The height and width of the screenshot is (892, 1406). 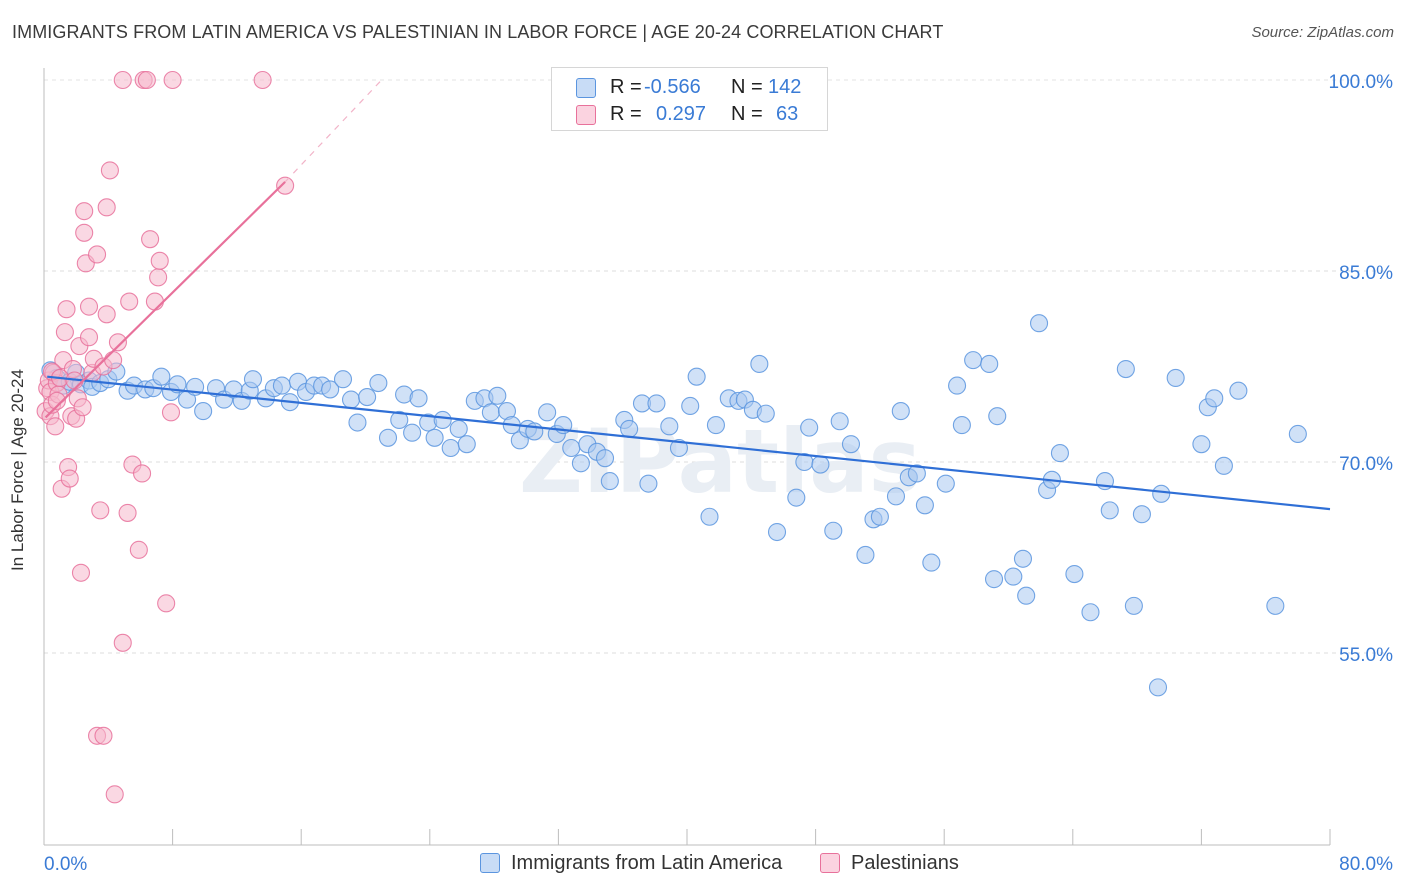 What do you see at coordinates (647, 863) in the screenshot?
I see `legend-label: Immigrants from Latin America` at bounding box center [647, 863].